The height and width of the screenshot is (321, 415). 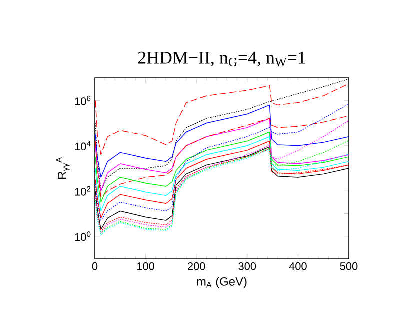 What do you see at coordinates (222, 120) in the screenshot?
I see `line-series` at bounding box center [222, 120].